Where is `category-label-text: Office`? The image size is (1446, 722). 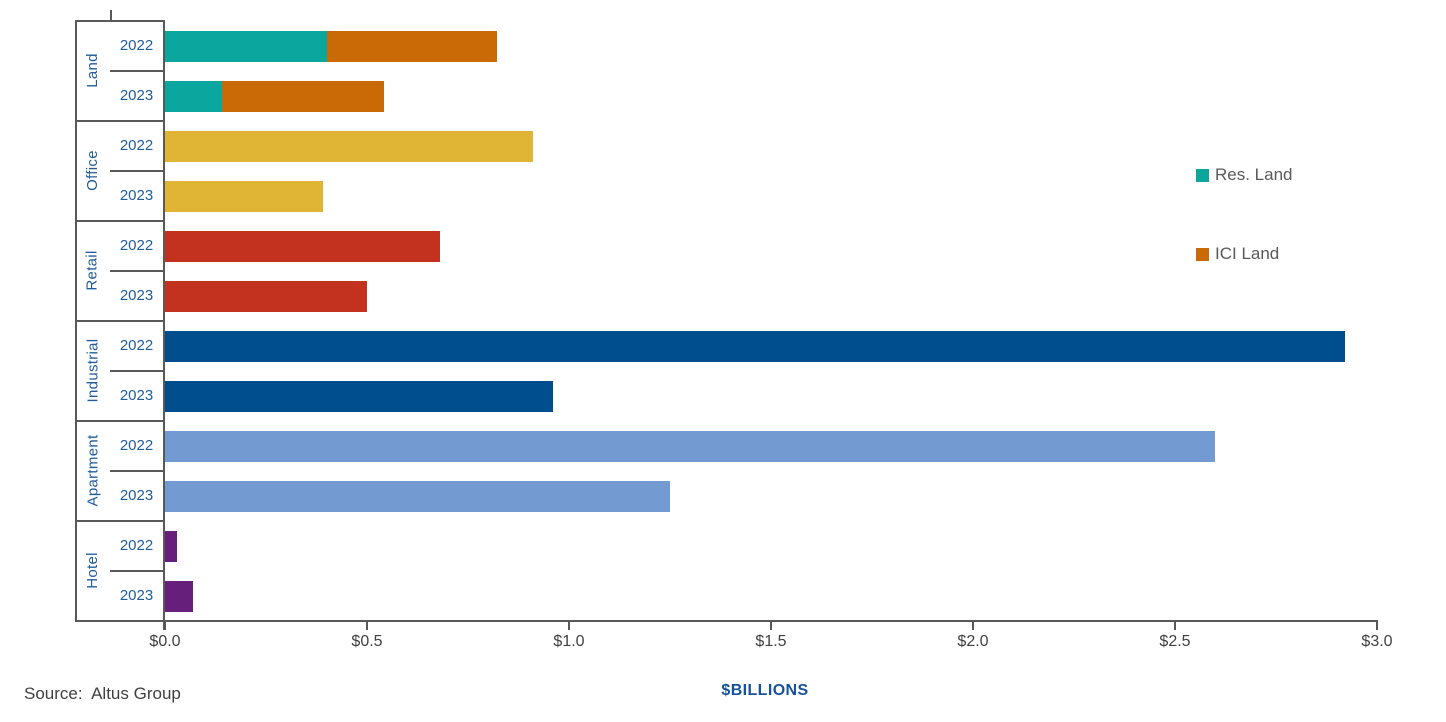
category-label-text: Office is located at coordinates (92, 170).